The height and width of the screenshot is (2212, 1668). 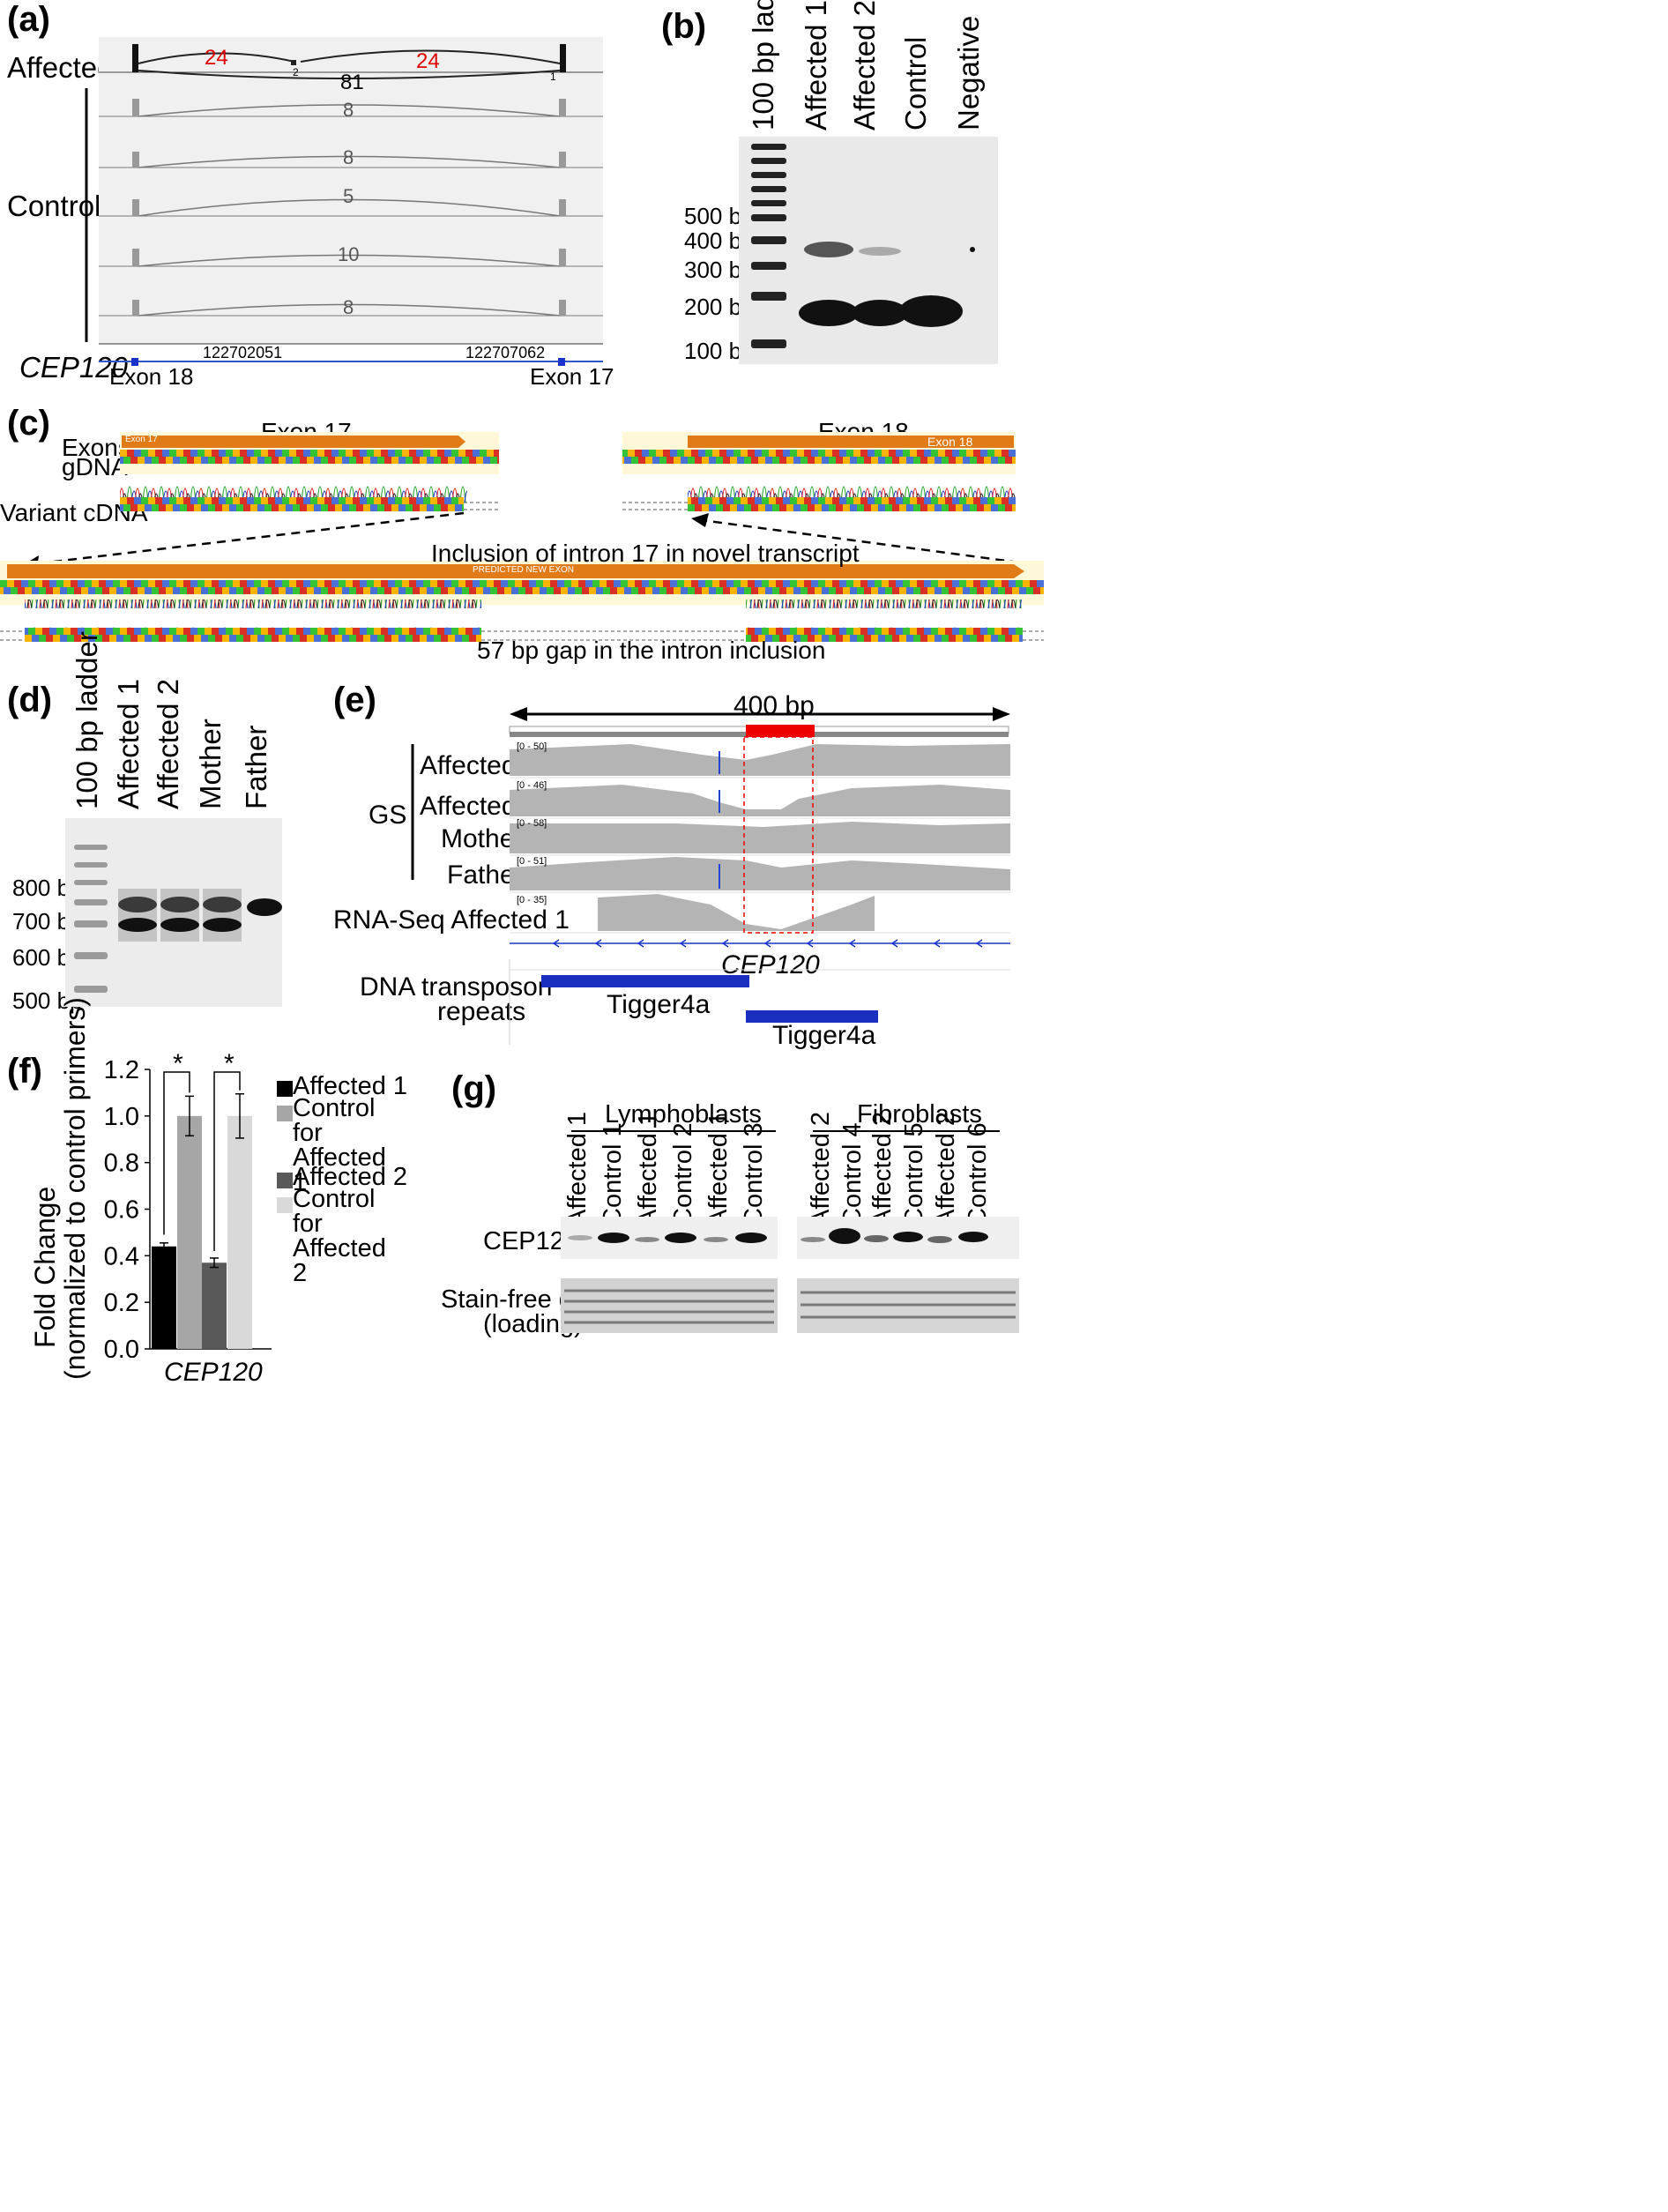 I want to click on lane-b-affected-1: Affected 1, so click(x=816, y=65).